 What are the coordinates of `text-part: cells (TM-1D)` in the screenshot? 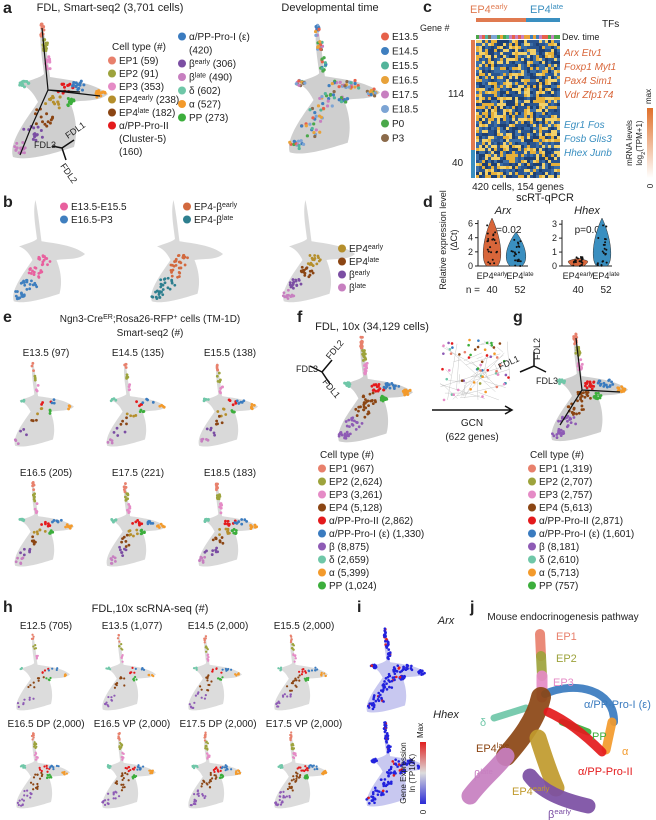 It's located at (208, 319).